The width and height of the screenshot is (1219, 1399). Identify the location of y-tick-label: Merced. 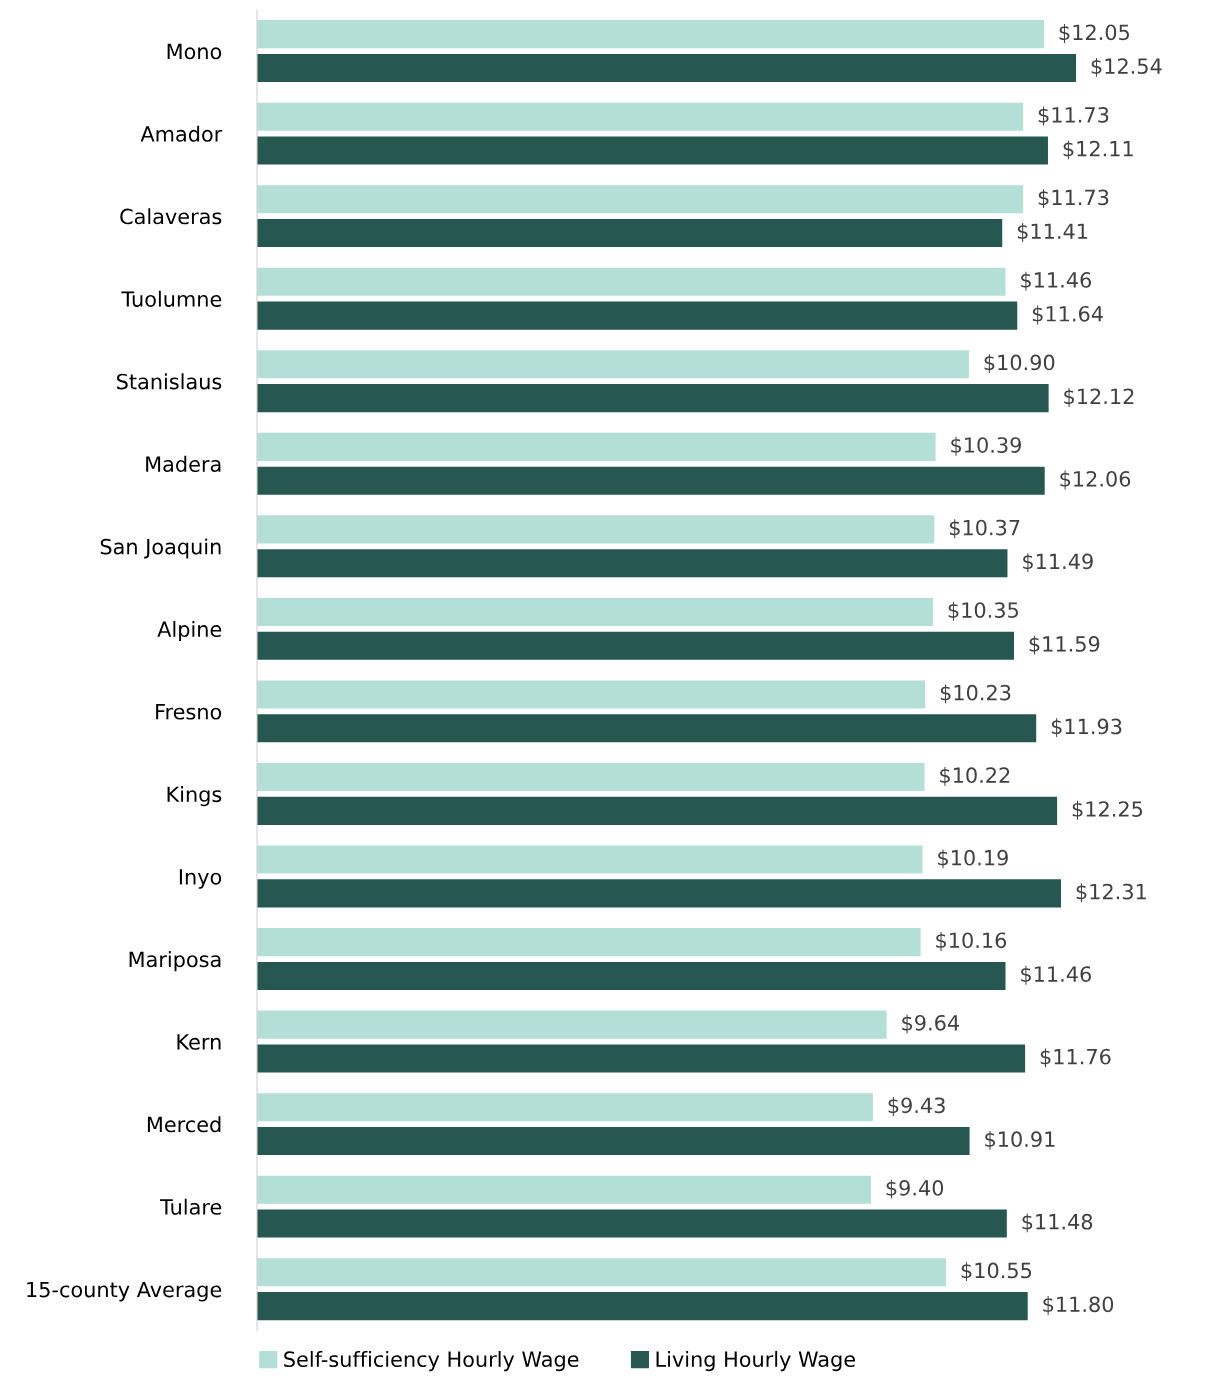
(184, 1124).